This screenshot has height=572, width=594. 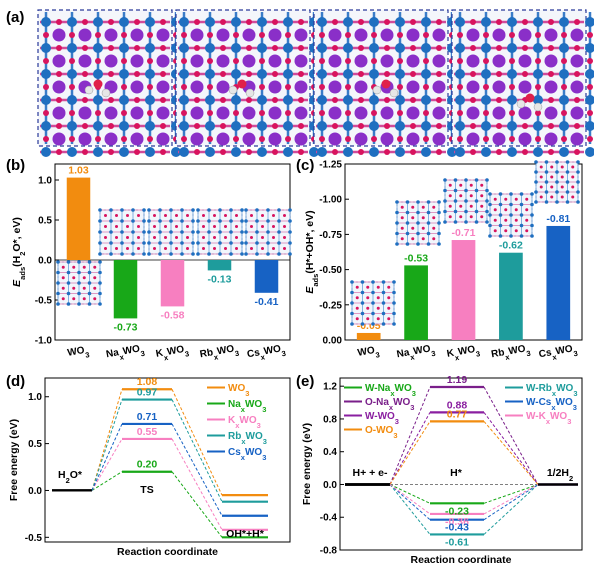 I want to click on connector-W-CsxWO3, so click(x=511, y=502).